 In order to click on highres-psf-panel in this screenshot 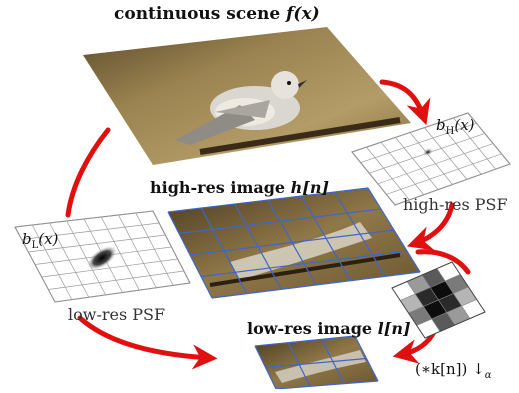, I will do `click(431, 159)`.